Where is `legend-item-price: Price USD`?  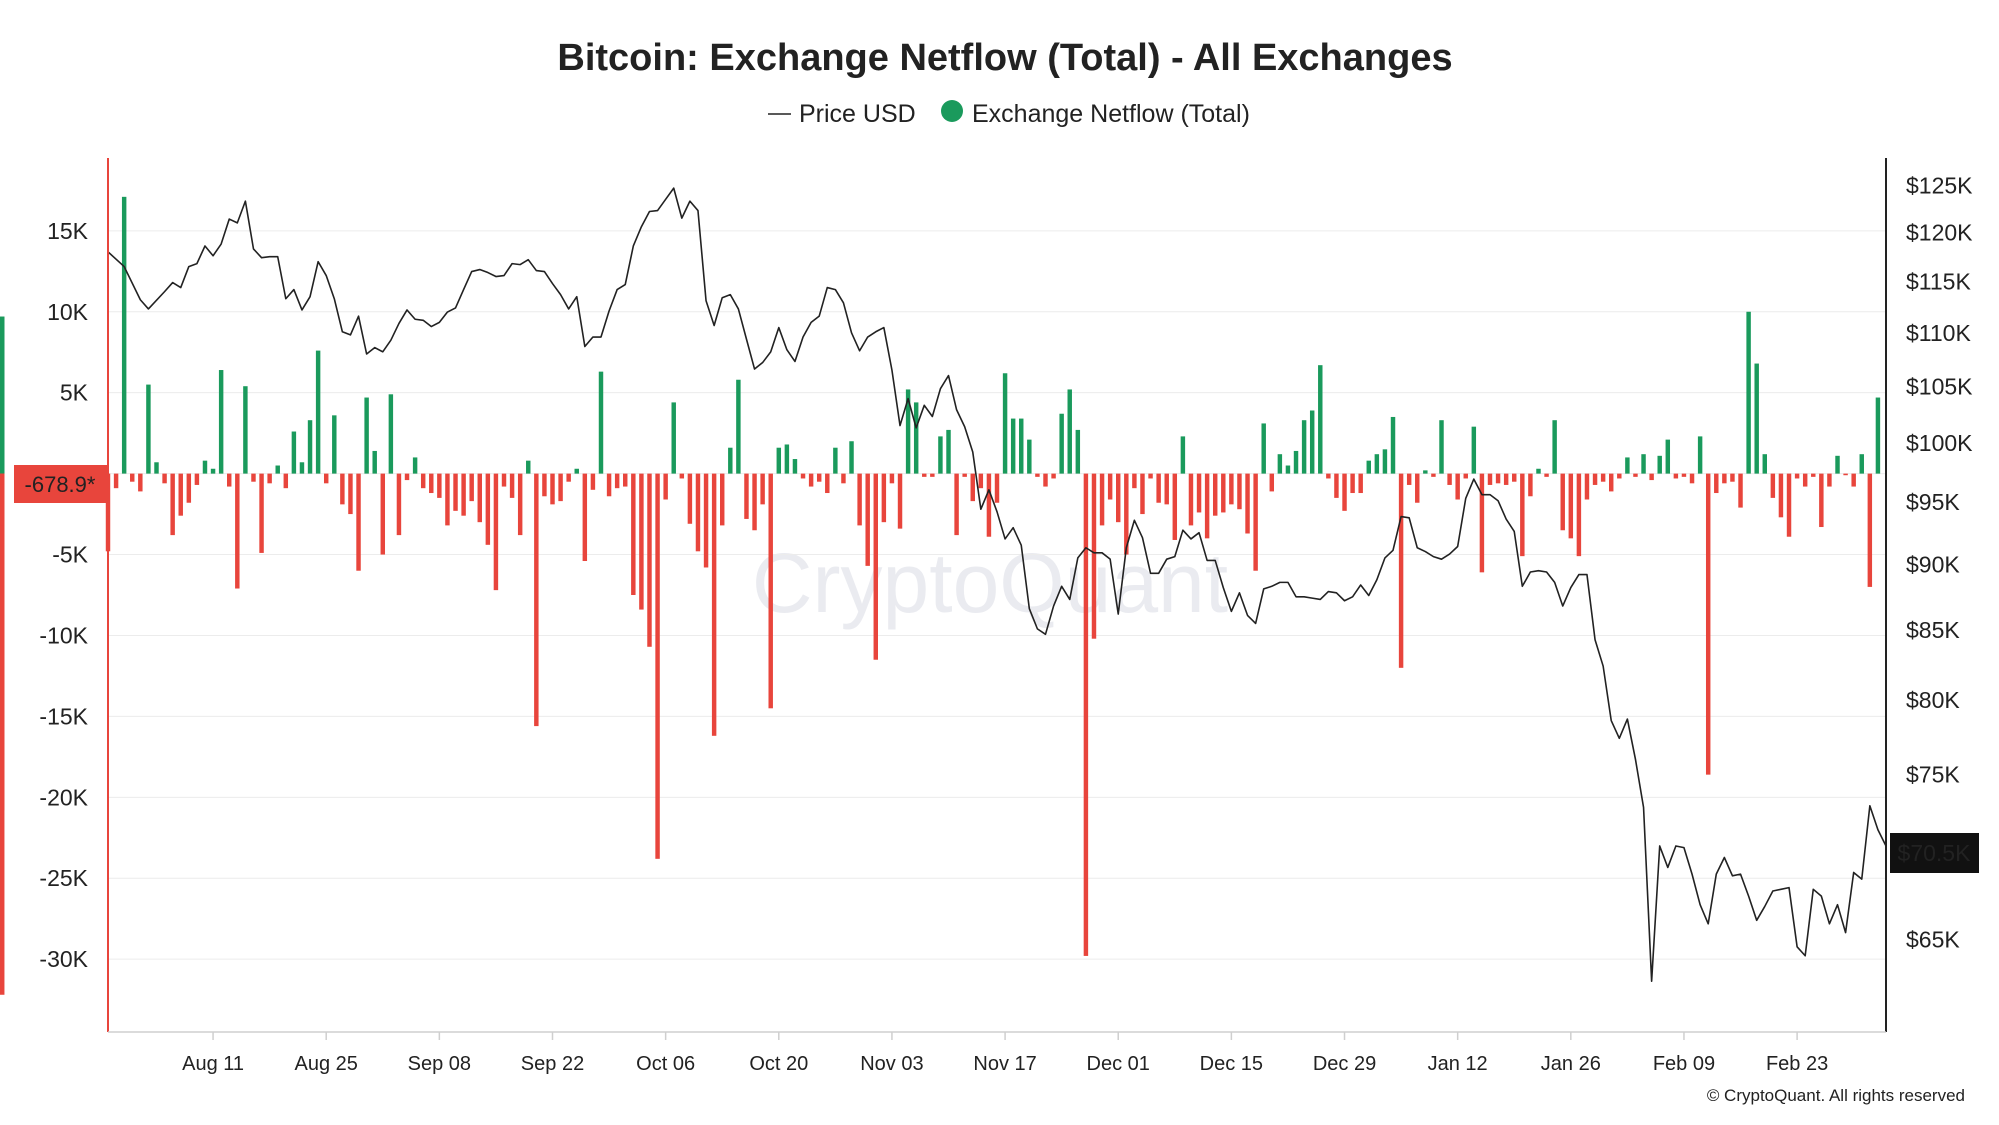
legend-item-price: Price USD is located at coordinates (842, 114).